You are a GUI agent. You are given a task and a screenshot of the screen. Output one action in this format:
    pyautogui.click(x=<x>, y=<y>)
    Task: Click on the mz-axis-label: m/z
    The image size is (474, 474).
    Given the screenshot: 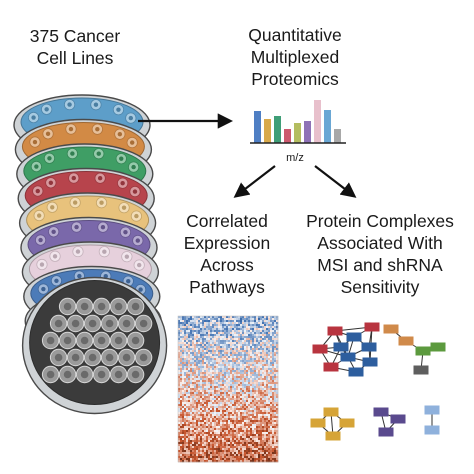 What is the action you would take?
    pyautogui.click(x=295, y=158)
    